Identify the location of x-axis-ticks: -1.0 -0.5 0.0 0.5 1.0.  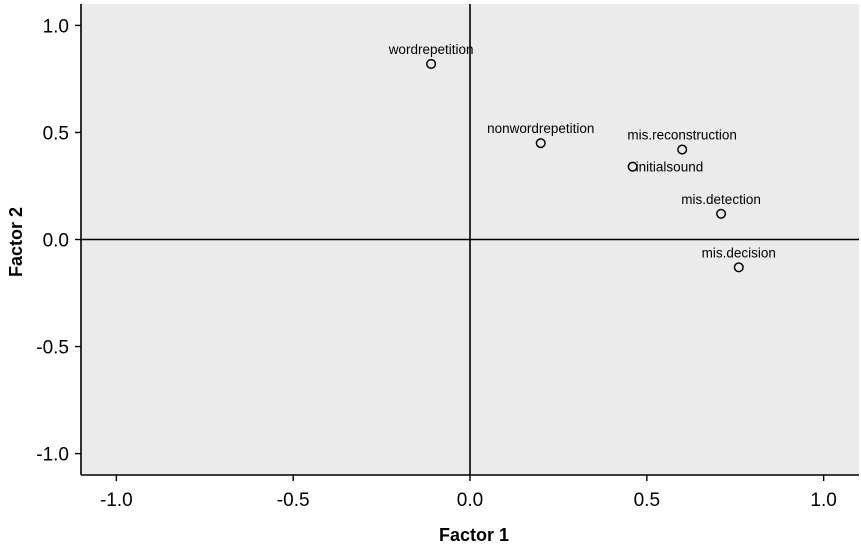
(468, 493).